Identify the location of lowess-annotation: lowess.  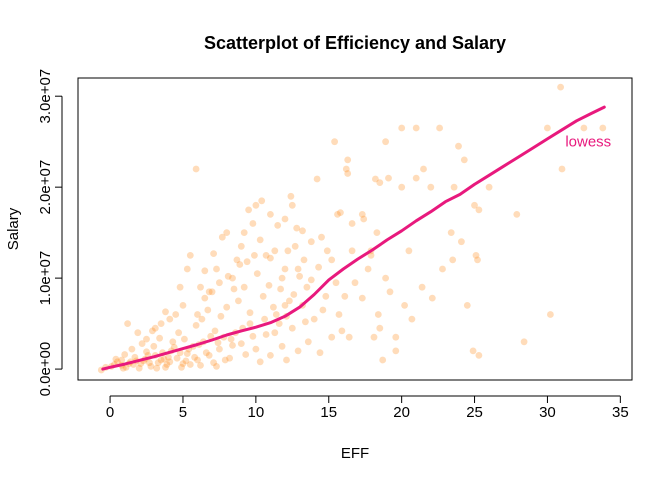
(588, 142).